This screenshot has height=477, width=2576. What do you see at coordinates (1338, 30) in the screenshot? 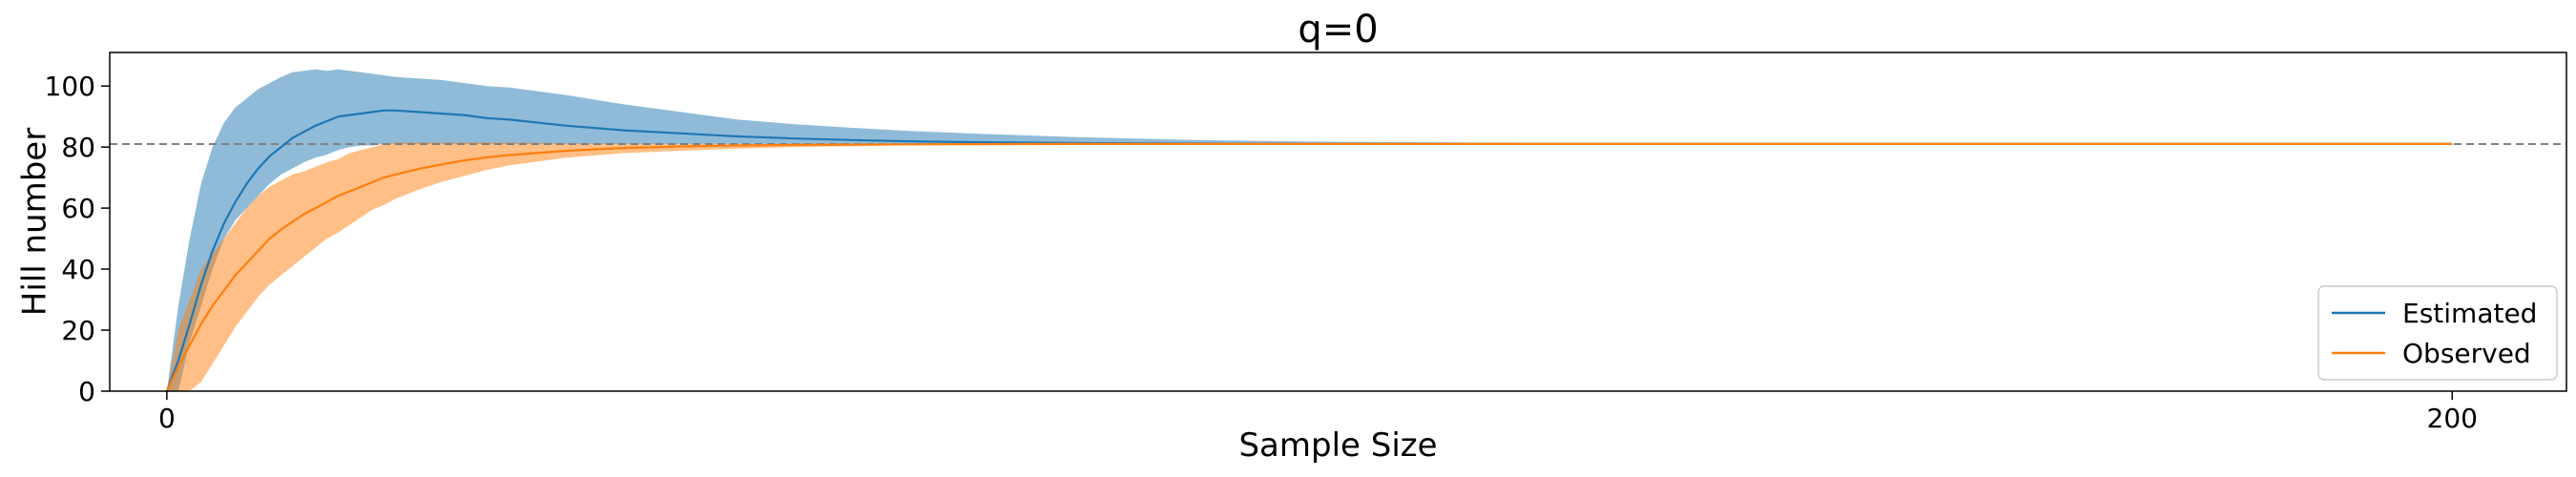
I see `chart-title: q=0` at bounding box center [1338, 30].